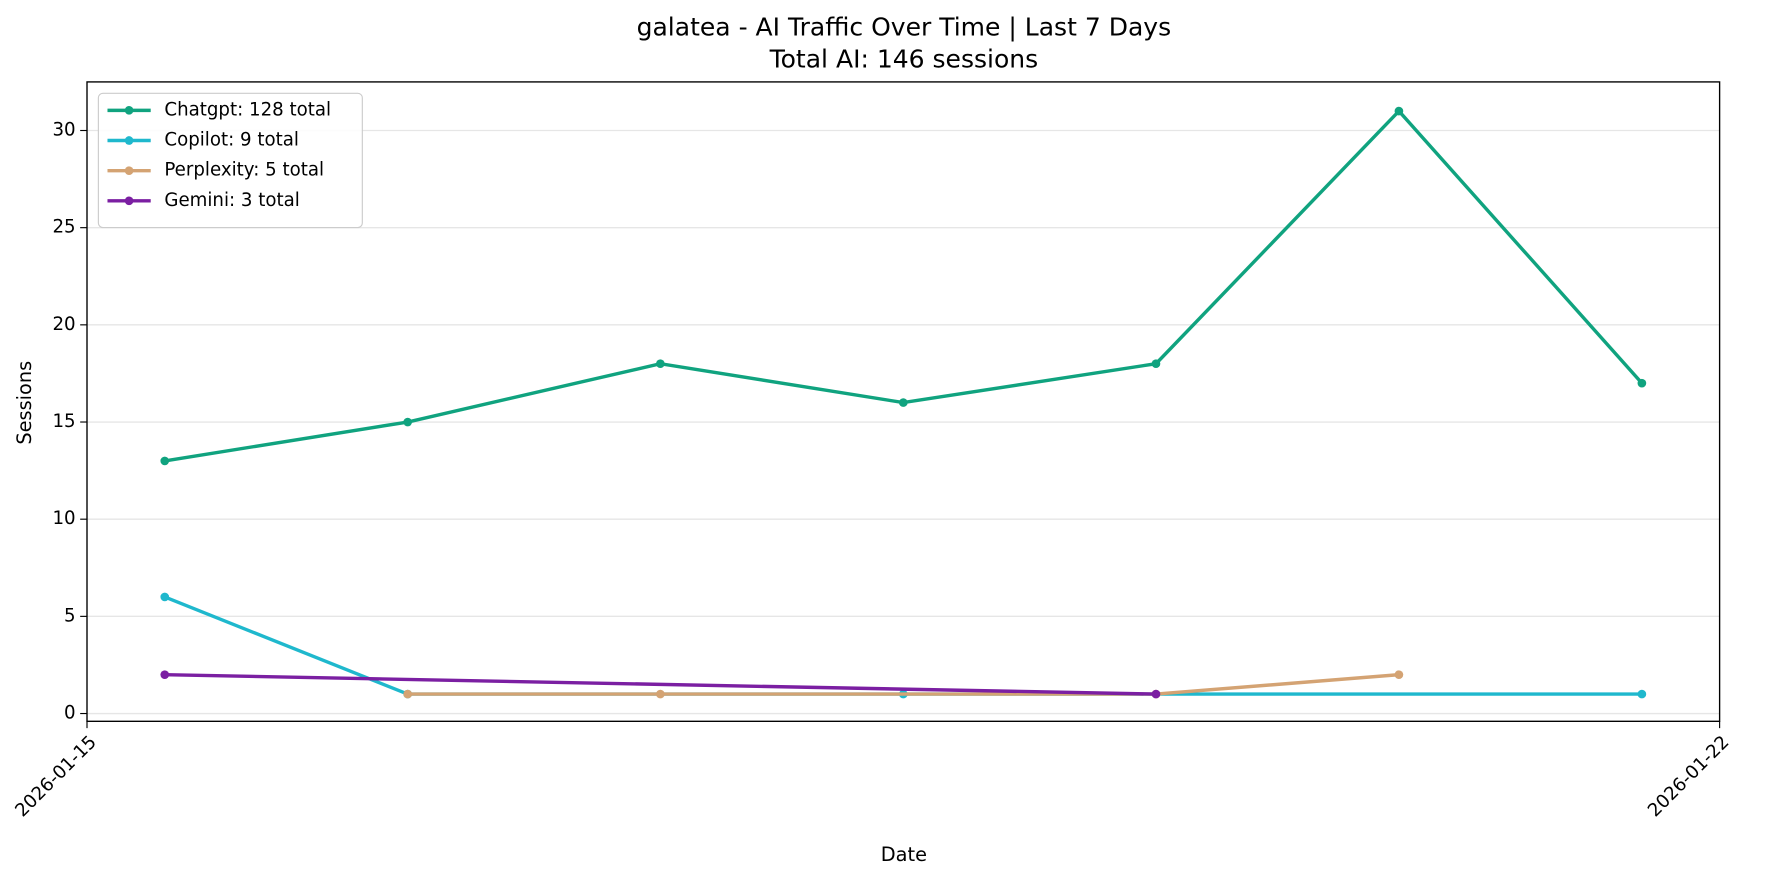 The image size is (1785, 884). Describe the element at coordinates (244, 170) in the screenshot. I see `legend-label: Perplexity: 5 total` at that location.